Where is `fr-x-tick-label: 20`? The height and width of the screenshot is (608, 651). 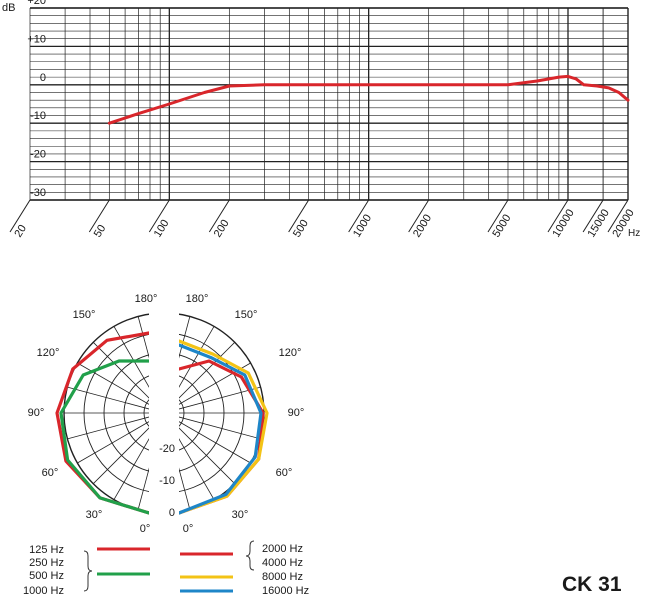 fr-x-tick-label: 20 is located at coordinates (20, 231).